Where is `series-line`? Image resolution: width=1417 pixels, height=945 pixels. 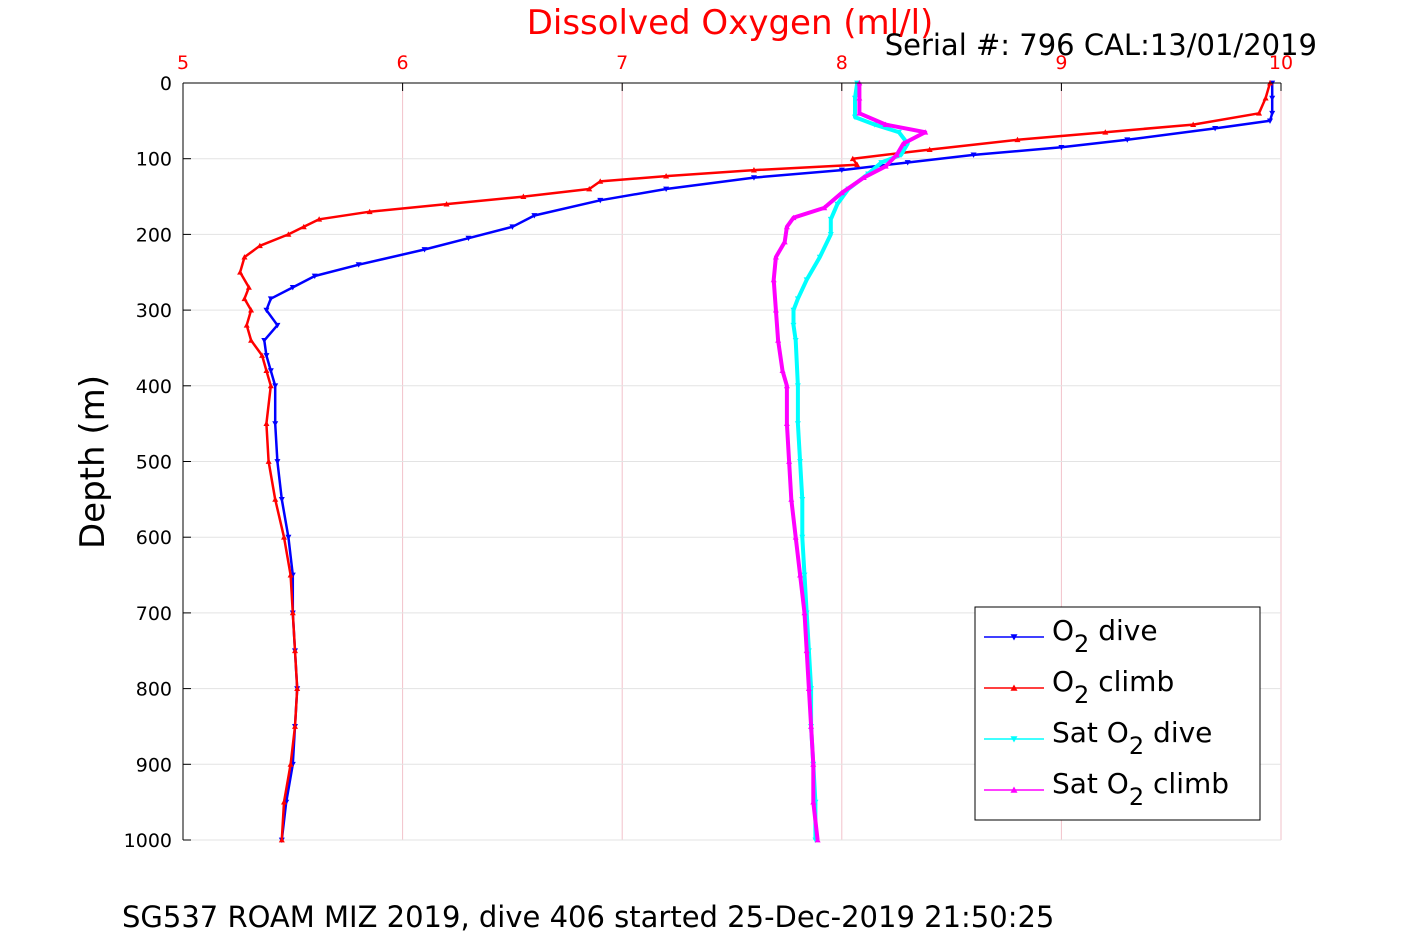
series-line is located at coordinates (850, 461).